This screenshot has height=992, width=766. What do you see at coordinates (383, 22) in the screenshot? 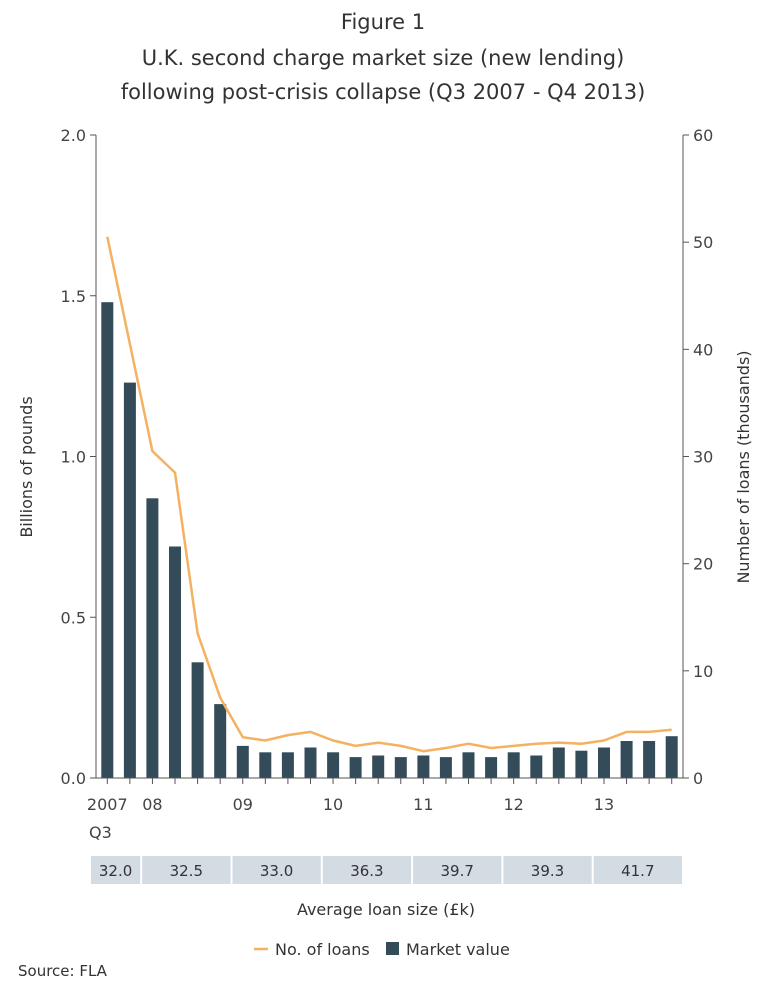
I see `figure-label: Figure 1` at bounding box center [383, 22].